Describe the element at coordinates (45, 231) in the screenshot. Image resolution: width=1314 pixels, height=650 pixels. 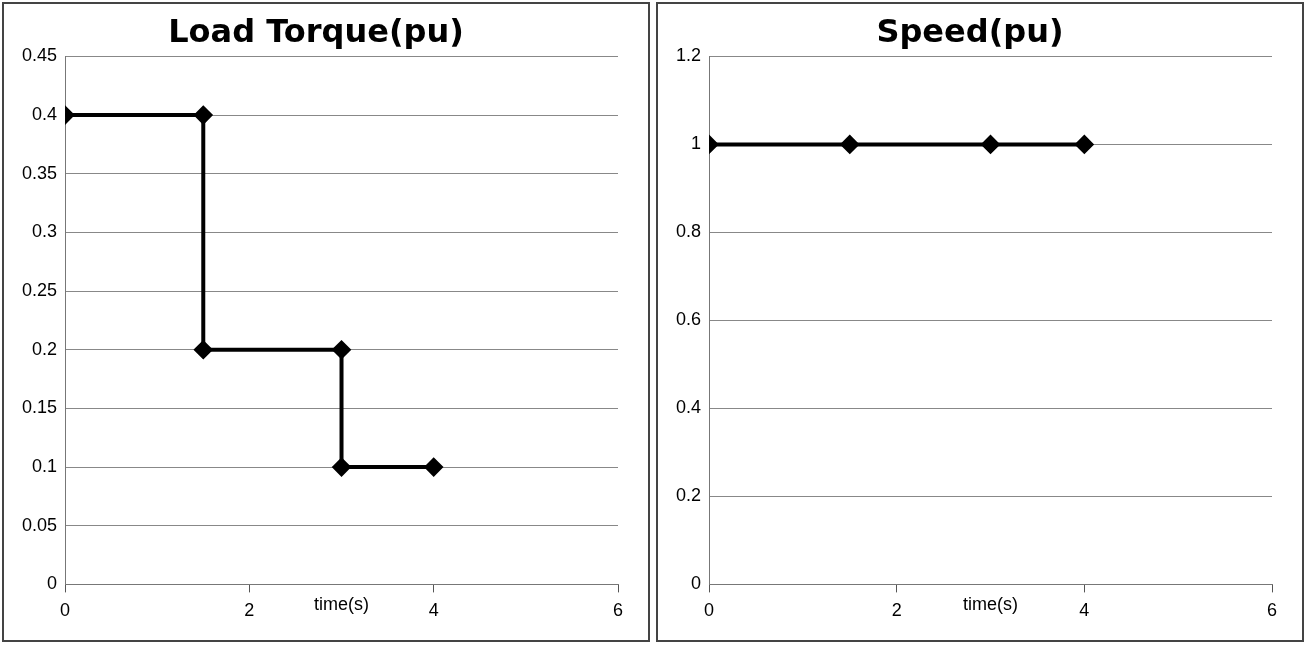
I see `y-tick-label: 0.3` at that location.